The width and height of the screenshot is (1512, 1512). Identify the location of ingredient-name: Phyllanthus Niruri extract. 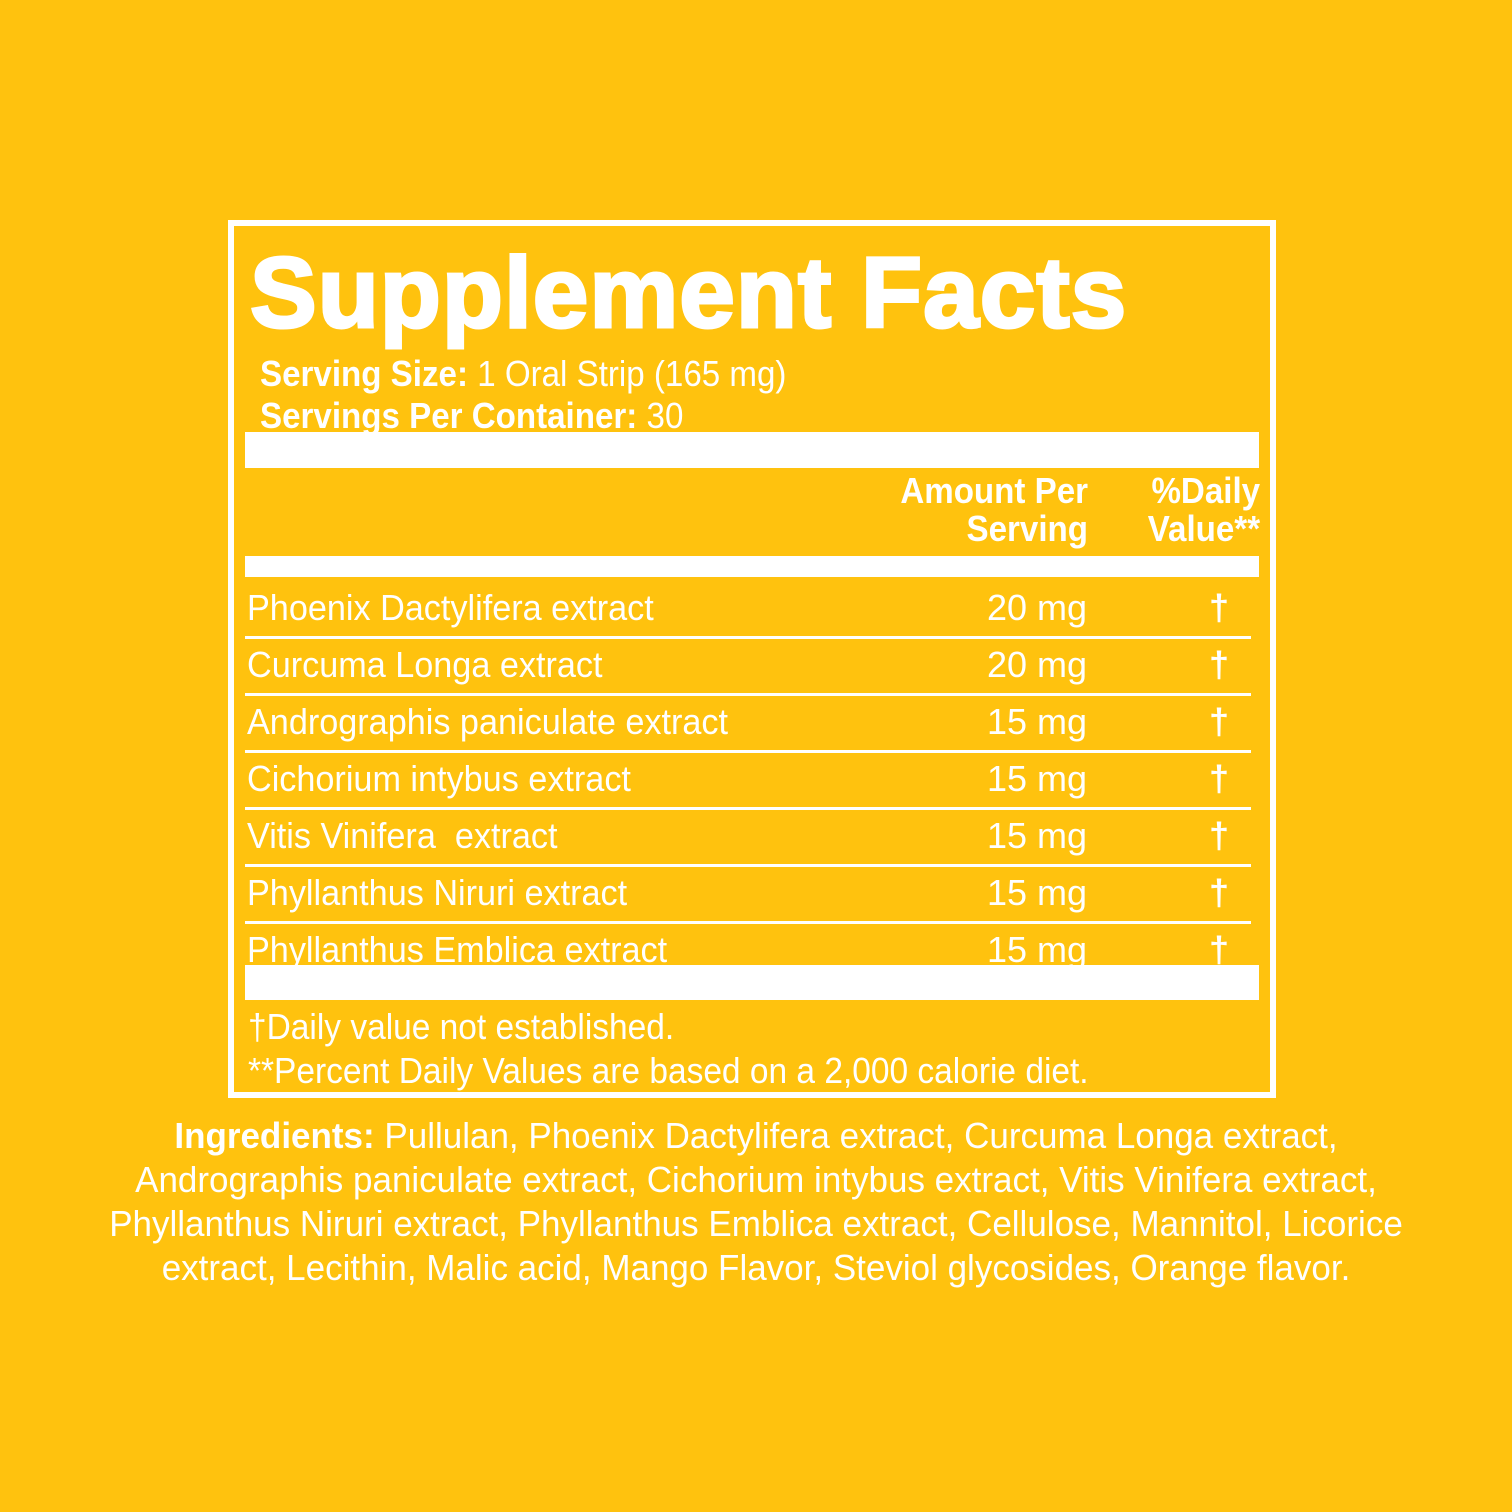
(437, 892).